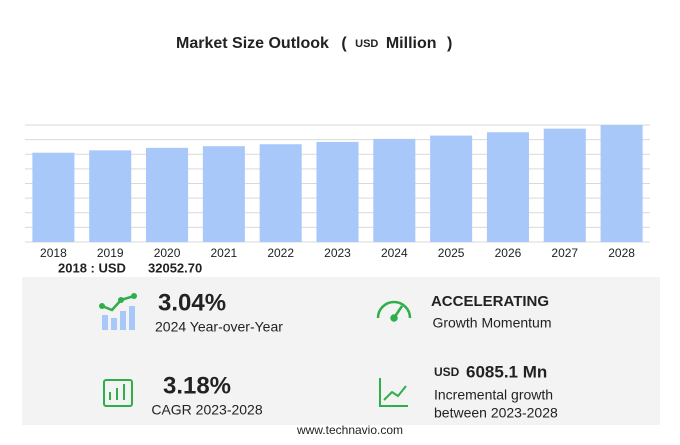  What do you see at coordinates (451, 253) in the screenshot?
I see `x-tick-label: 2025` at bounding box center [451, 253].